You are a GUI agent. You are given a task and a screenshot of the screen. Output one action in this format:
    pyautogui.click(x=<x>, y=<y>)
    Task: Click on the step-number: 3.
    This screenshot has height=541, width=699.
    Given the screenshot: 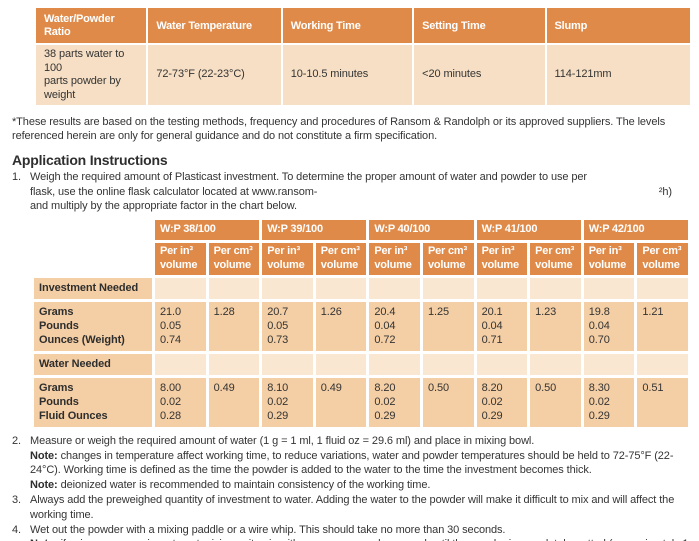 What is the action you would take?
    pyautogui.click(x=16, y=500)
    